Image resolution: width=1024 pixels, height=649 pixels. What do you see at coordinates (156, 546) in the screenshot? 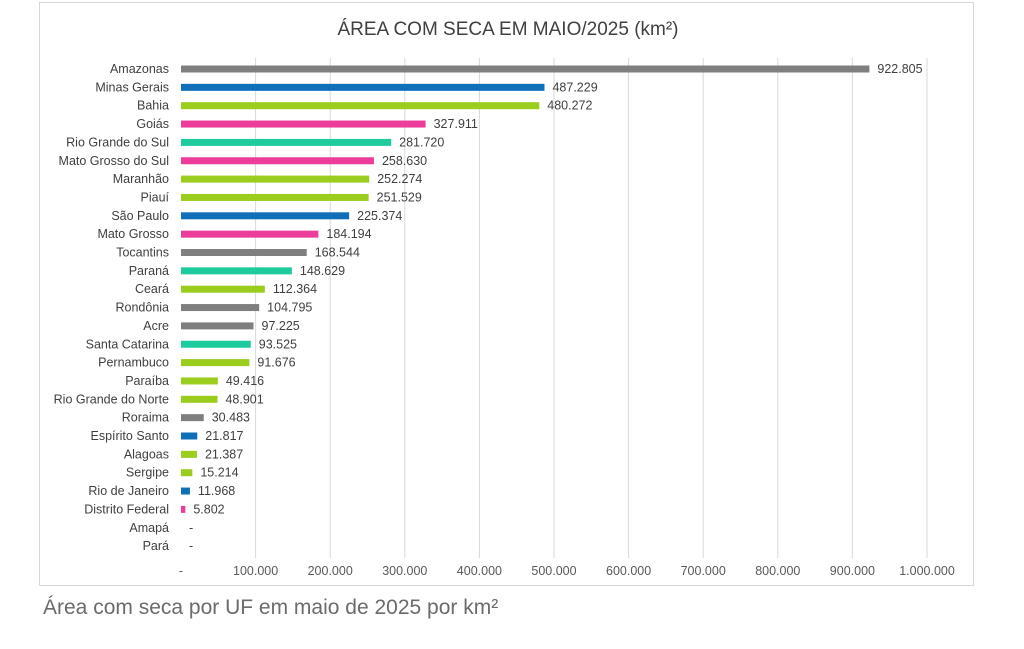
I see `category-label: Pará` at bounding box center [156, 546].